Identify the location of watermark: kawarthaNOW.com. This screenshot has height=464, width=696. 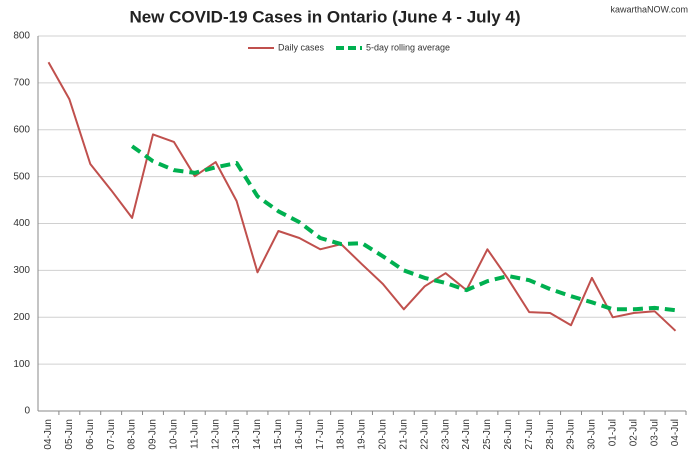
(649, 9).